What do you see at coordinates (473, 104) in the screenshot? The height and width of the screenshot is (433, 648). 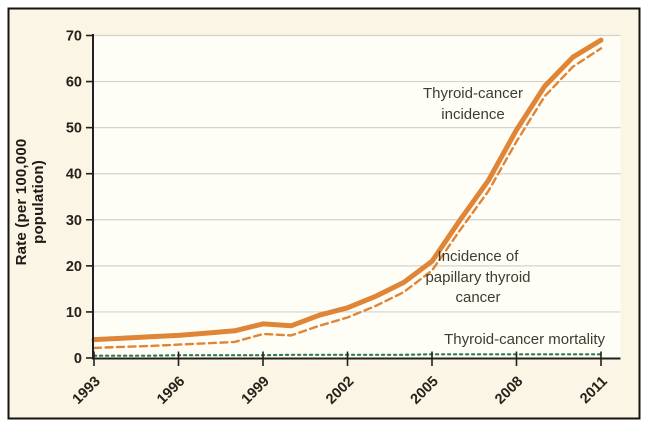 I see `annotation-incidence-label: Thyroid-cancer incidence` at bounding box center [473, 104].